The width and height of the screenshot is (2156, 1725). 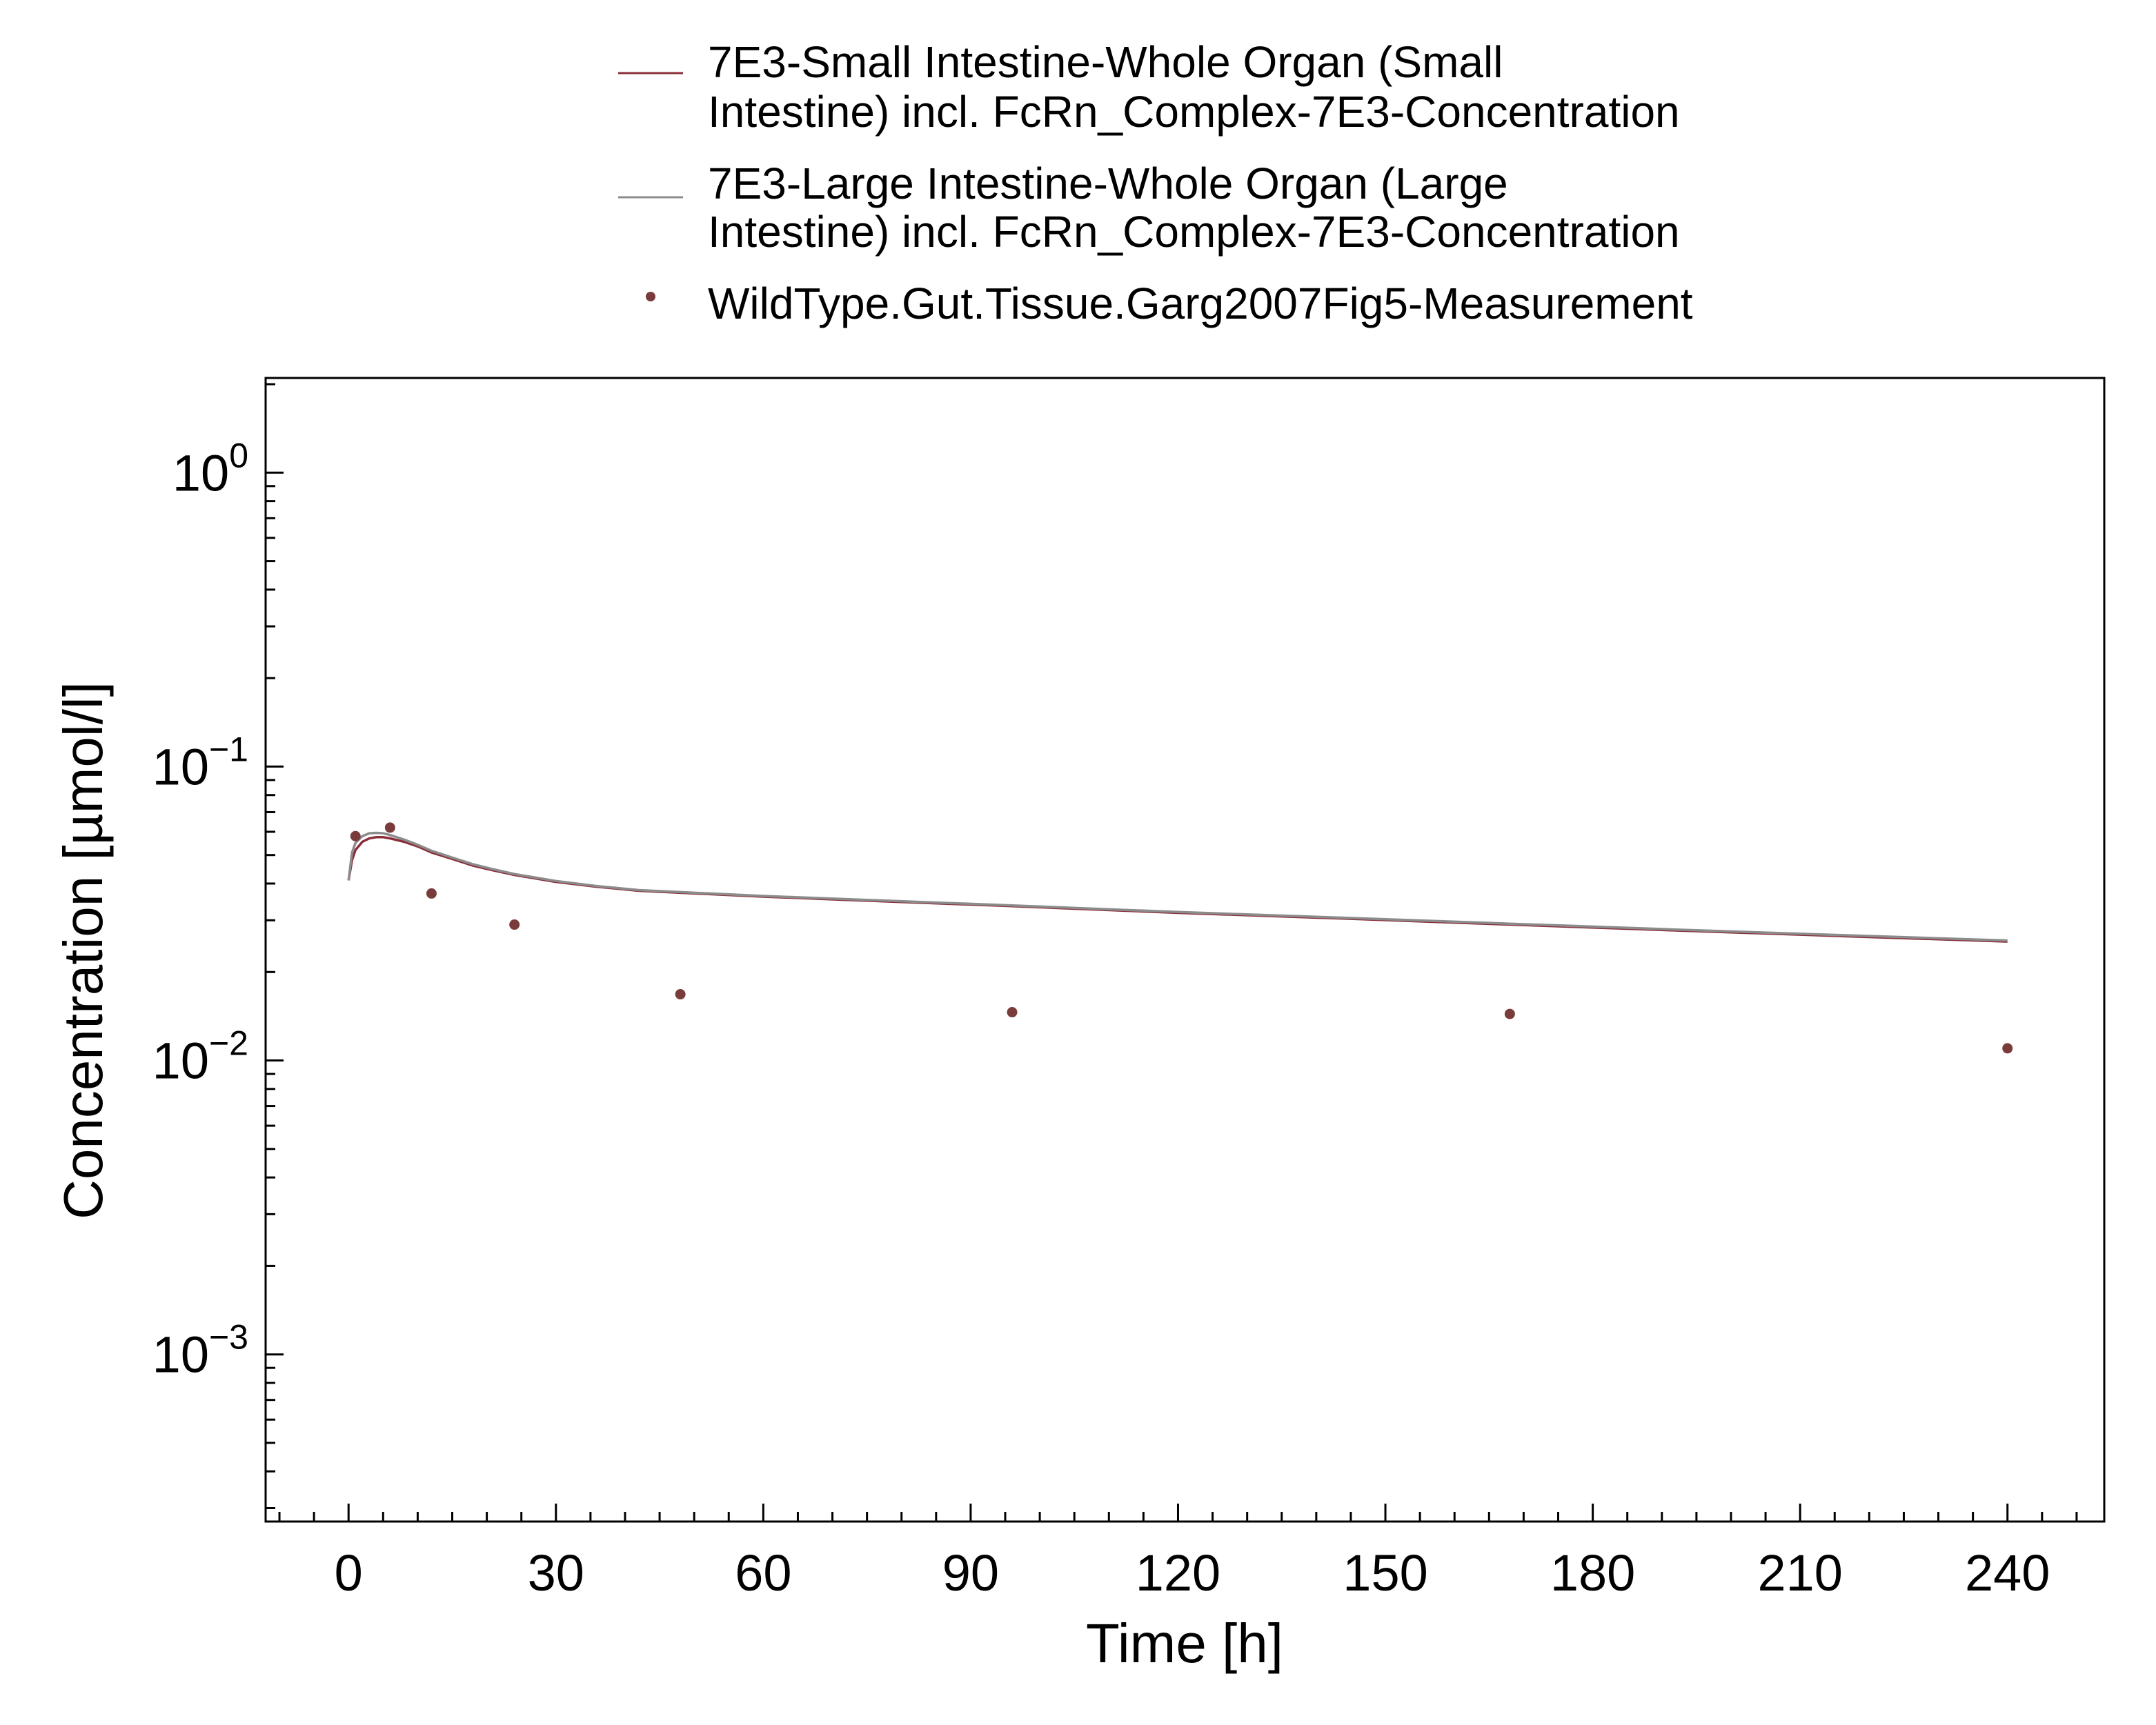 What do you see at coordinates (2007, 1573) in the screenshot?
I see `x-tick-label: 240` at bounding box center [2007, 1573].